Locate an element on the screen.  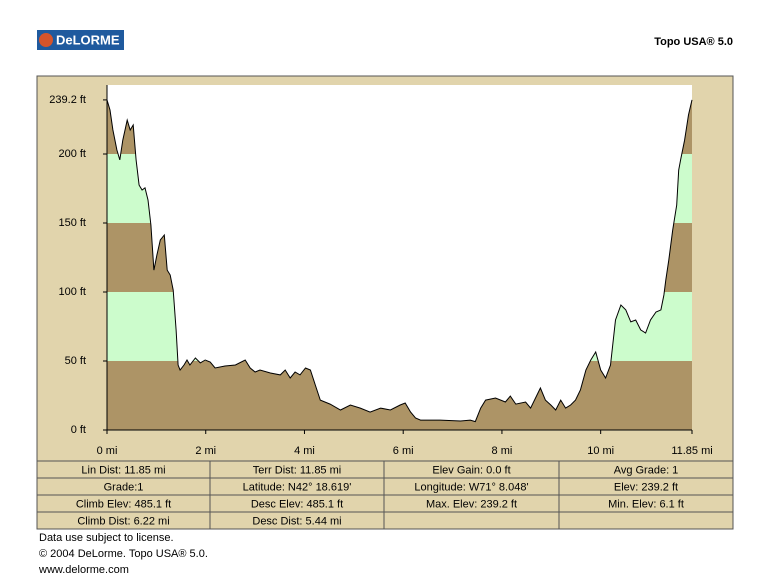
table-cell-text: Max. Elev: 239.2 ft is located at coordinates (471, 504).